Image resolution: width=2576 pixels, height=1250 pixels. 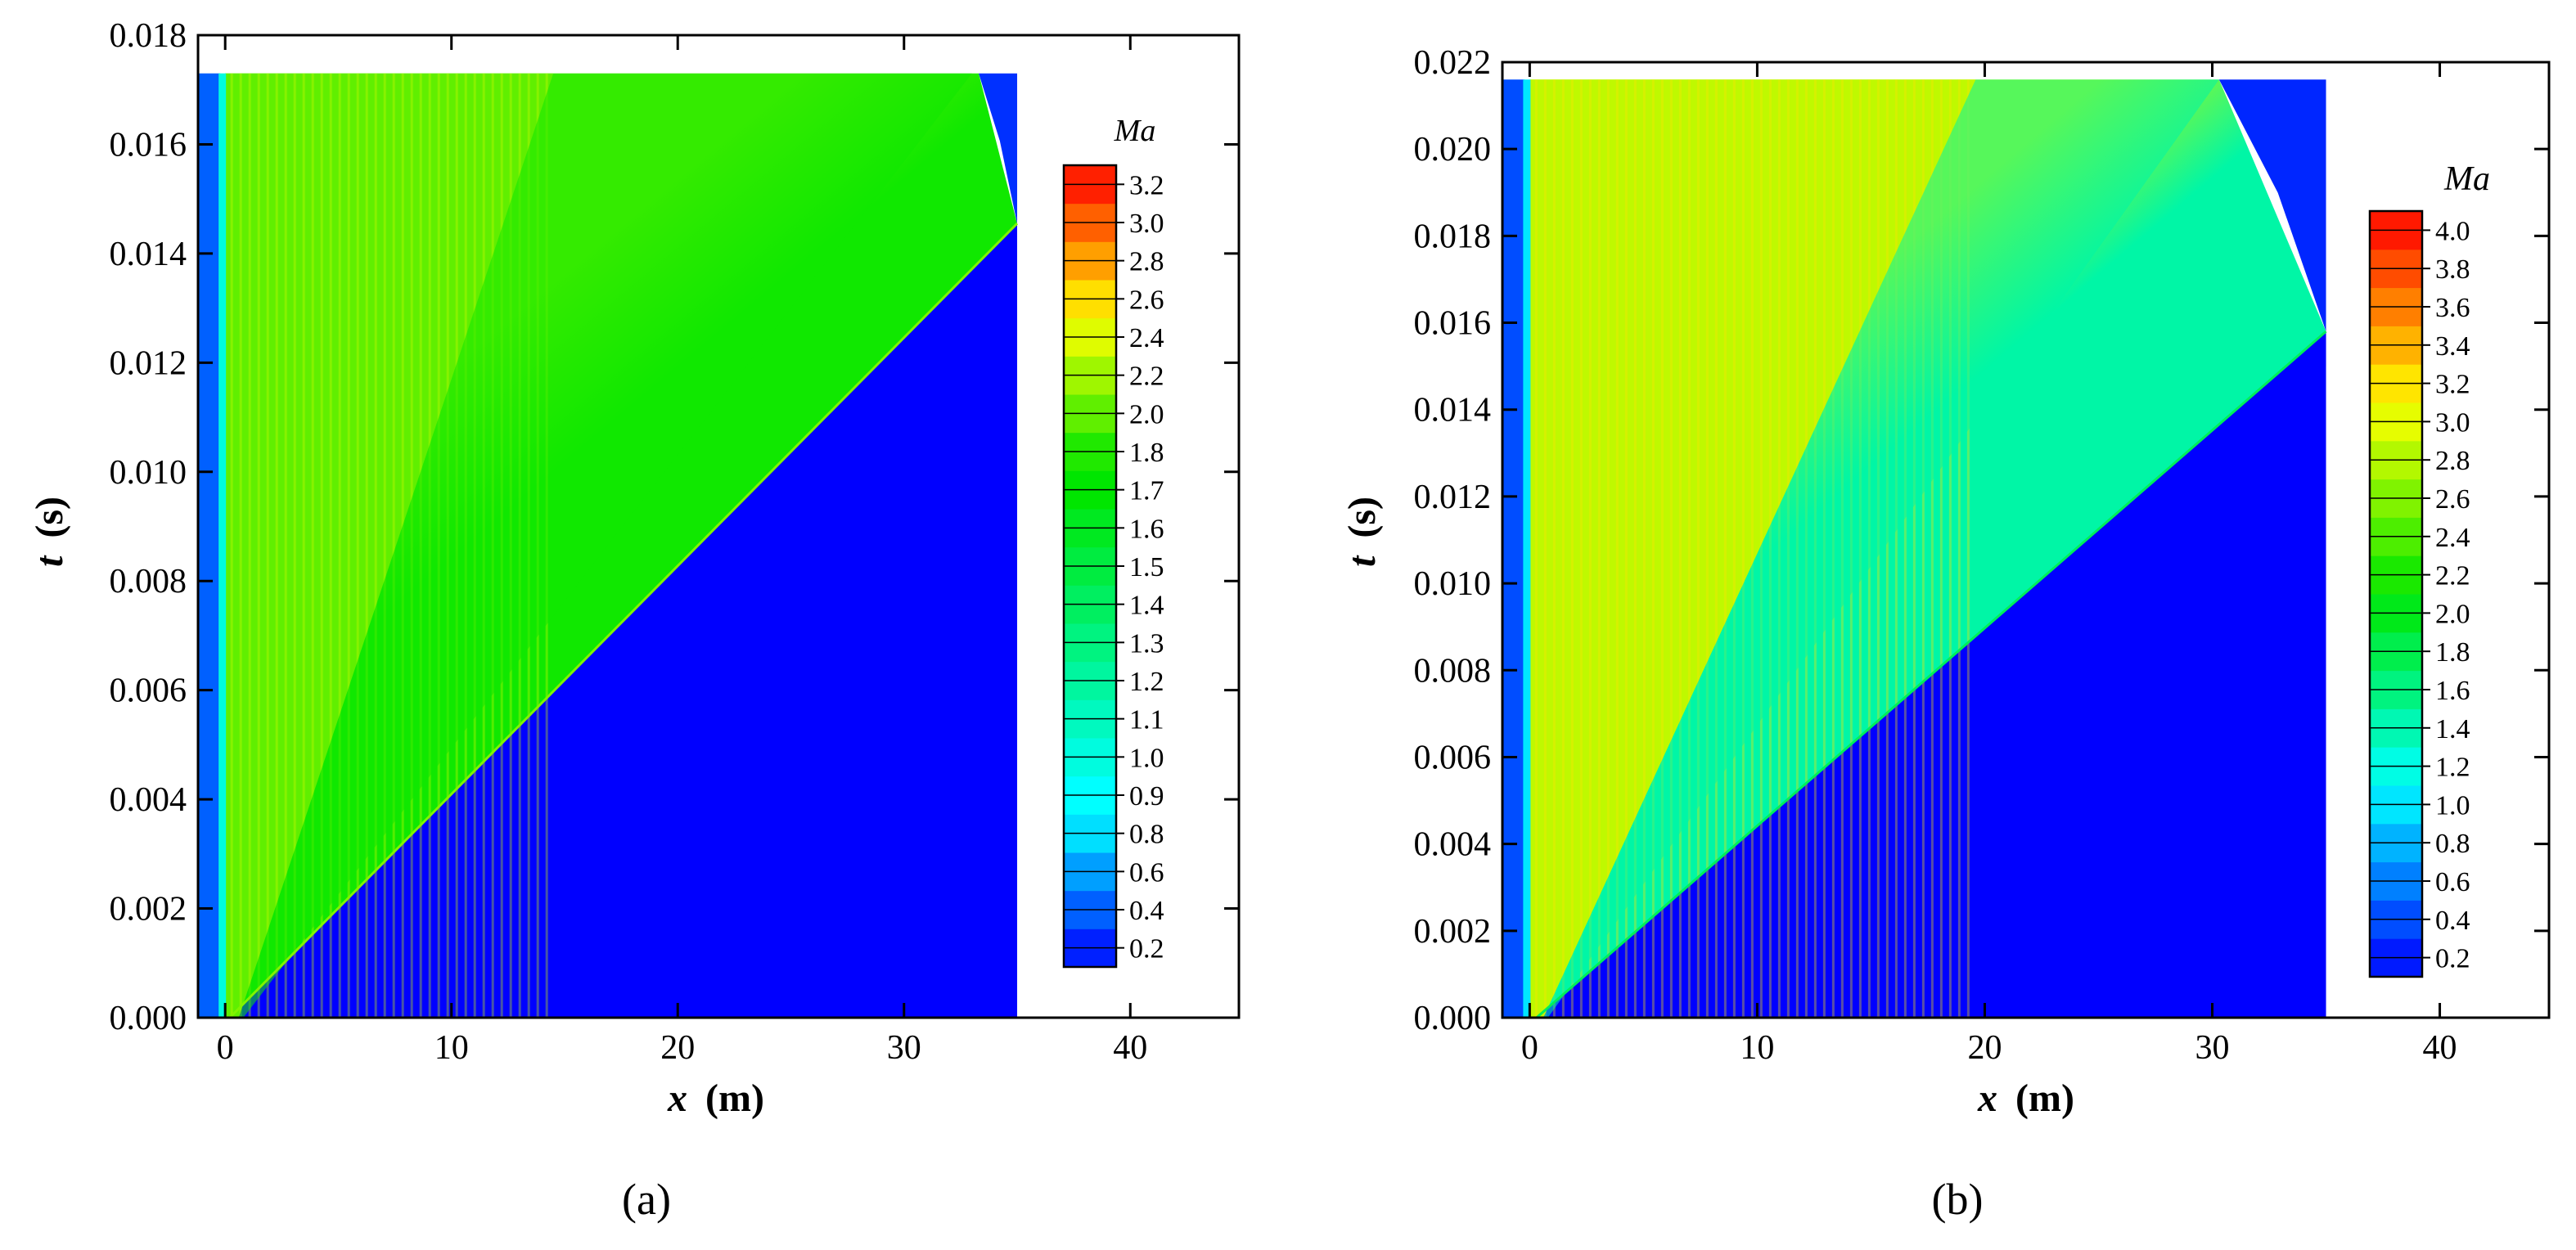 I want to click on colorbar-label: 1.5, so click(x=1146, y=567).